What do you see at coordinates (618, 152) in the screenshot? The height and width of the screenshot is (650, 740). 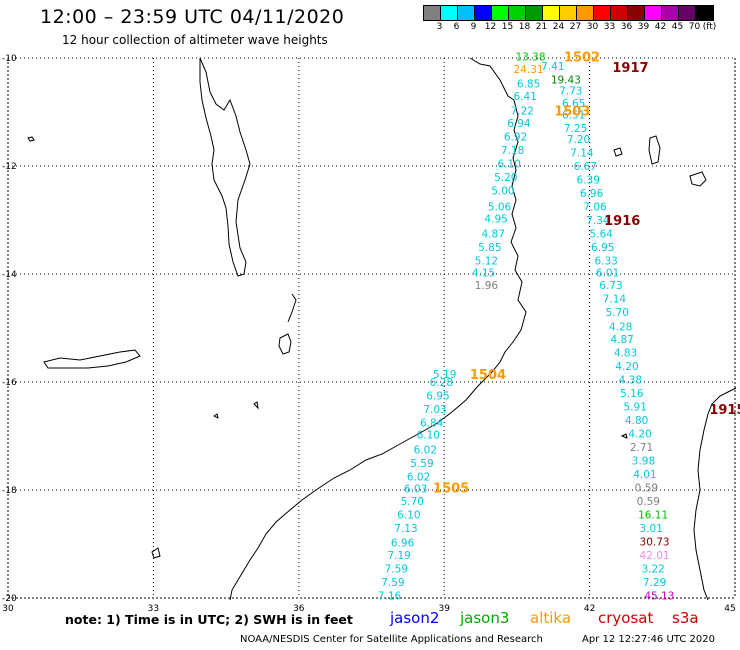 I see `anjouan-island` at bounding box center [618, 152].